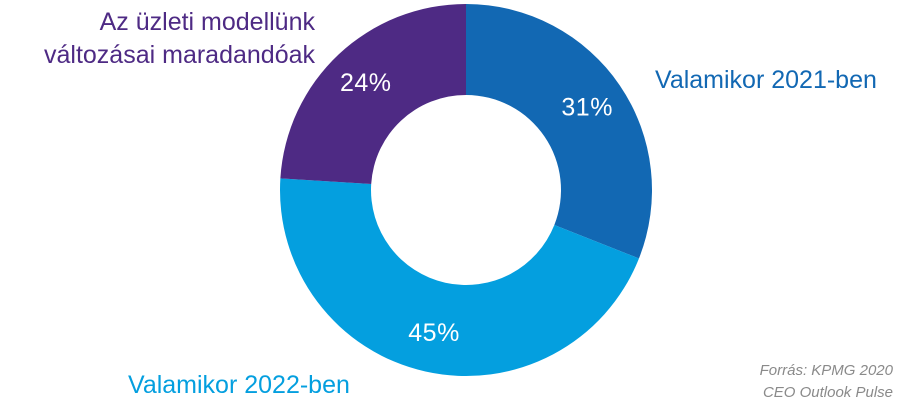 The image size is (905, 400). Describe the element at coordinates (559, 131) in the screenshot. I see `slice-2021` at that location.